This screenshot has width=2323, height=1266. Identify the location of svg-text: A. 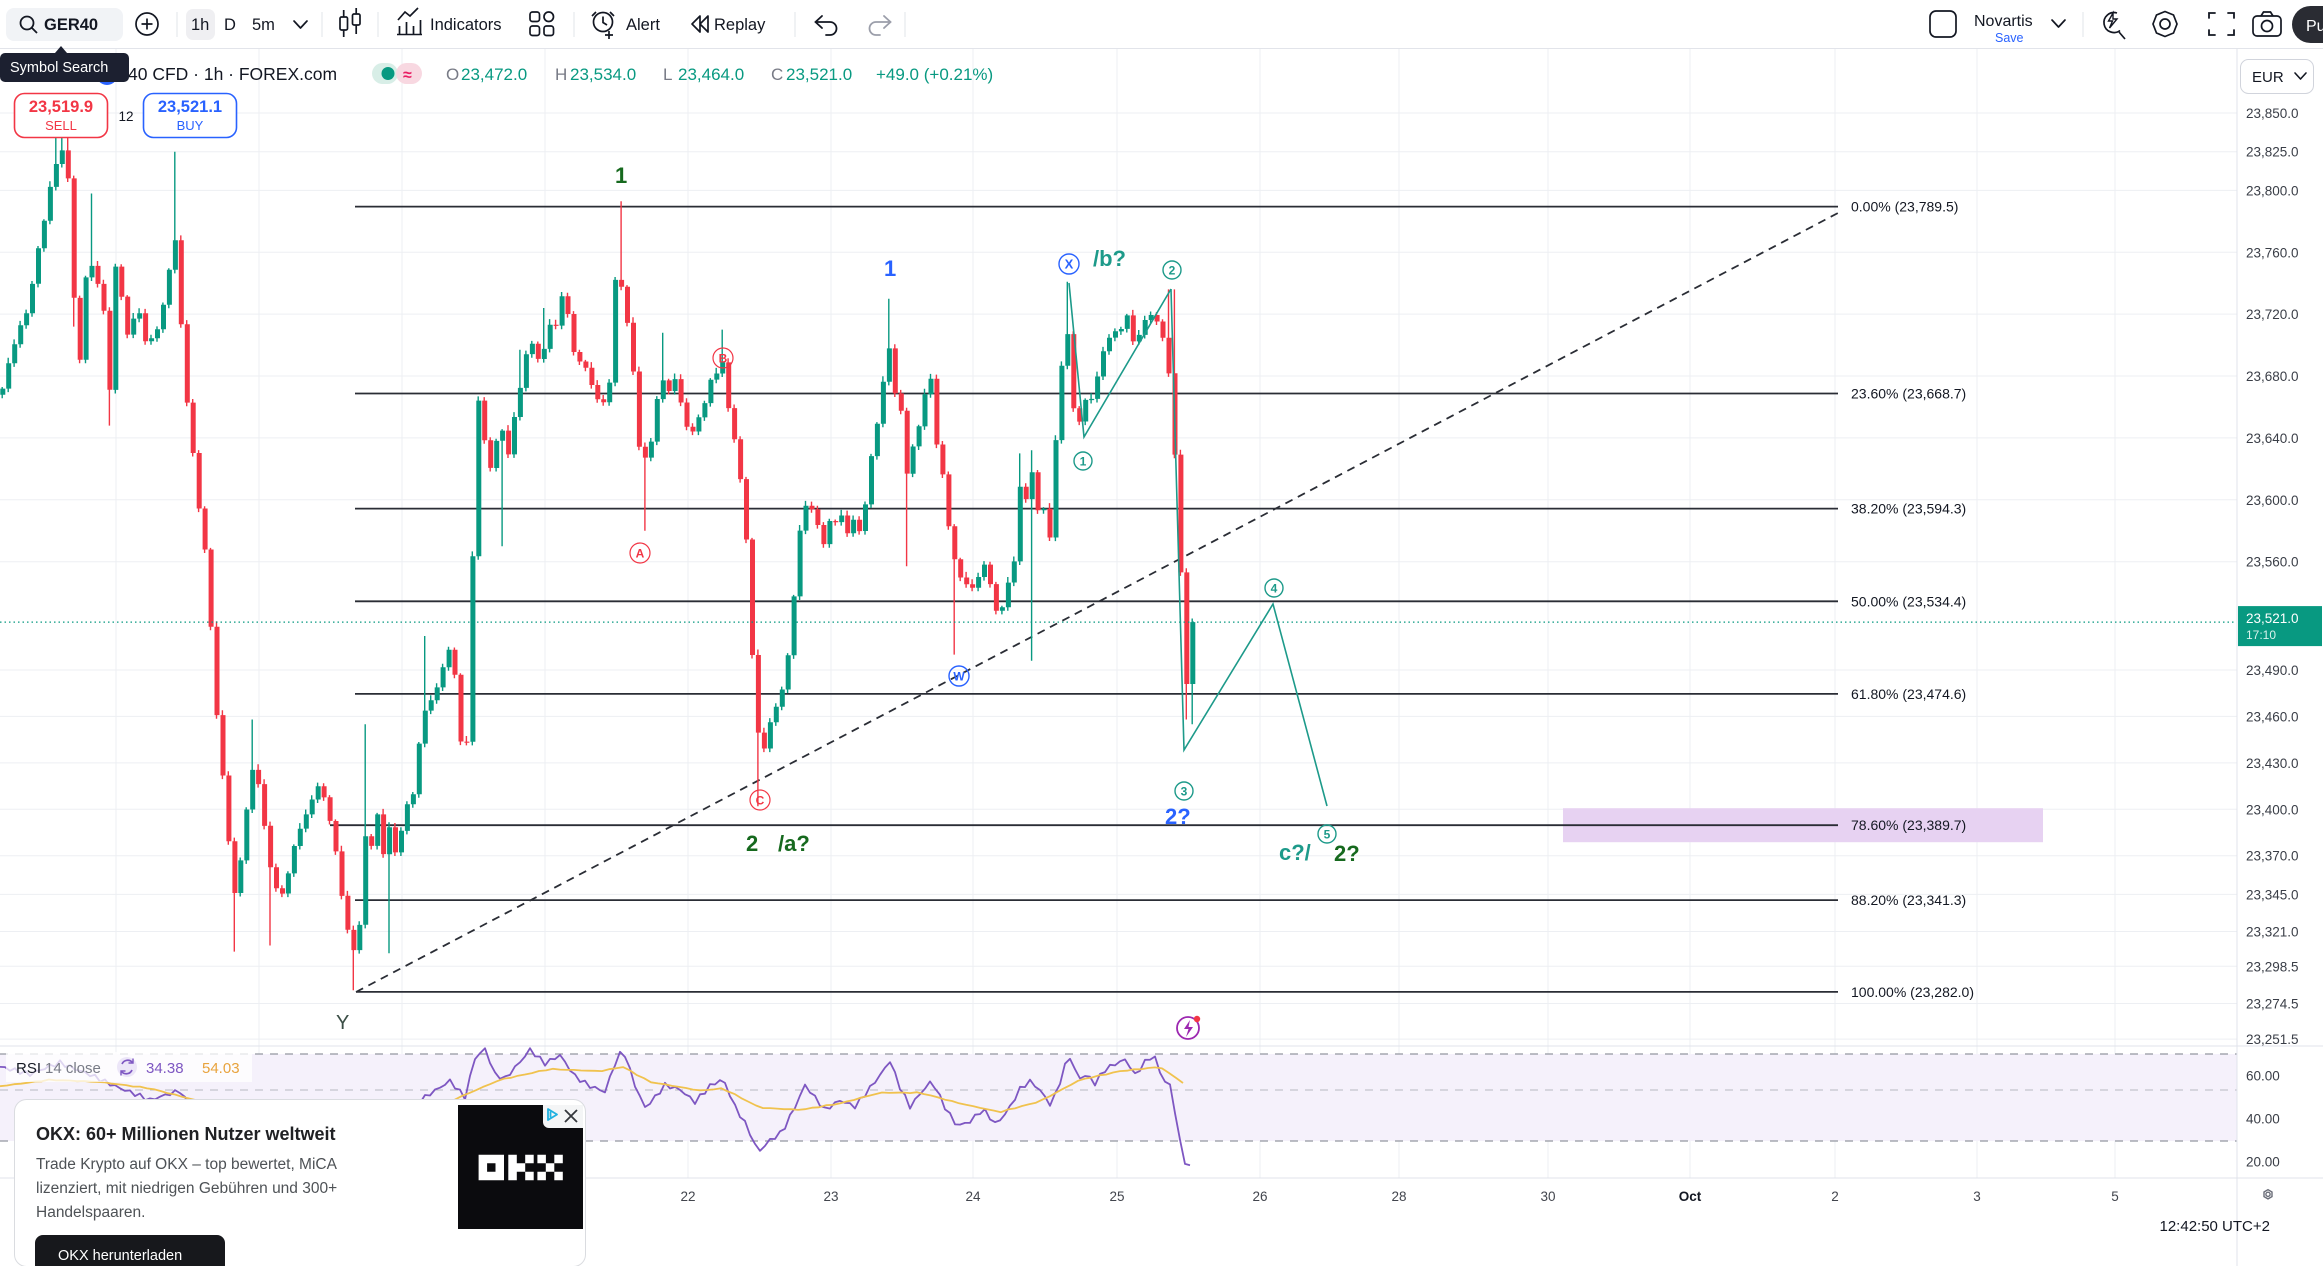
(640, 553).